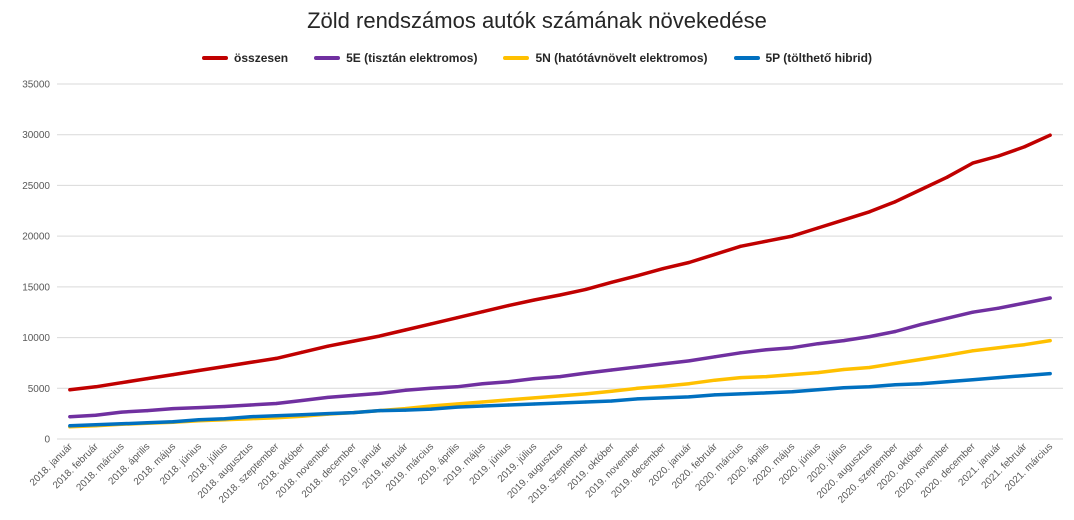 The height and width of the screenshot is (520, 1074). Describe the element at coordinates (39, 389) in the screenshot. I see `y-tick-label: 5000` at that location.